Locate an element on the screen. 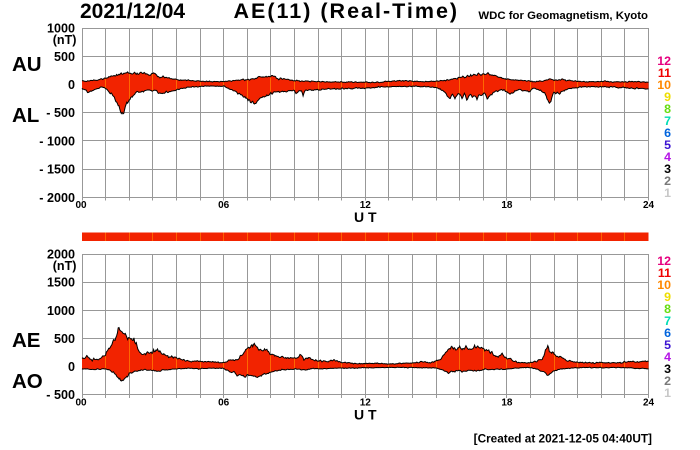  svg-text: 2021/12/04 is located at coordinates (132, 11).